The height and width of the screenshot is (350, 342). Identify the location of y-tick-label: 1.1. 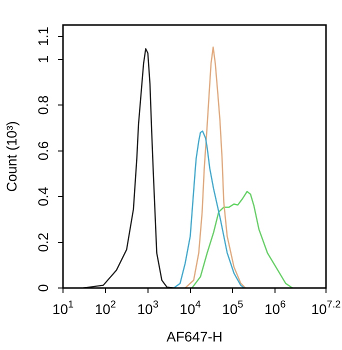
(42, 36).